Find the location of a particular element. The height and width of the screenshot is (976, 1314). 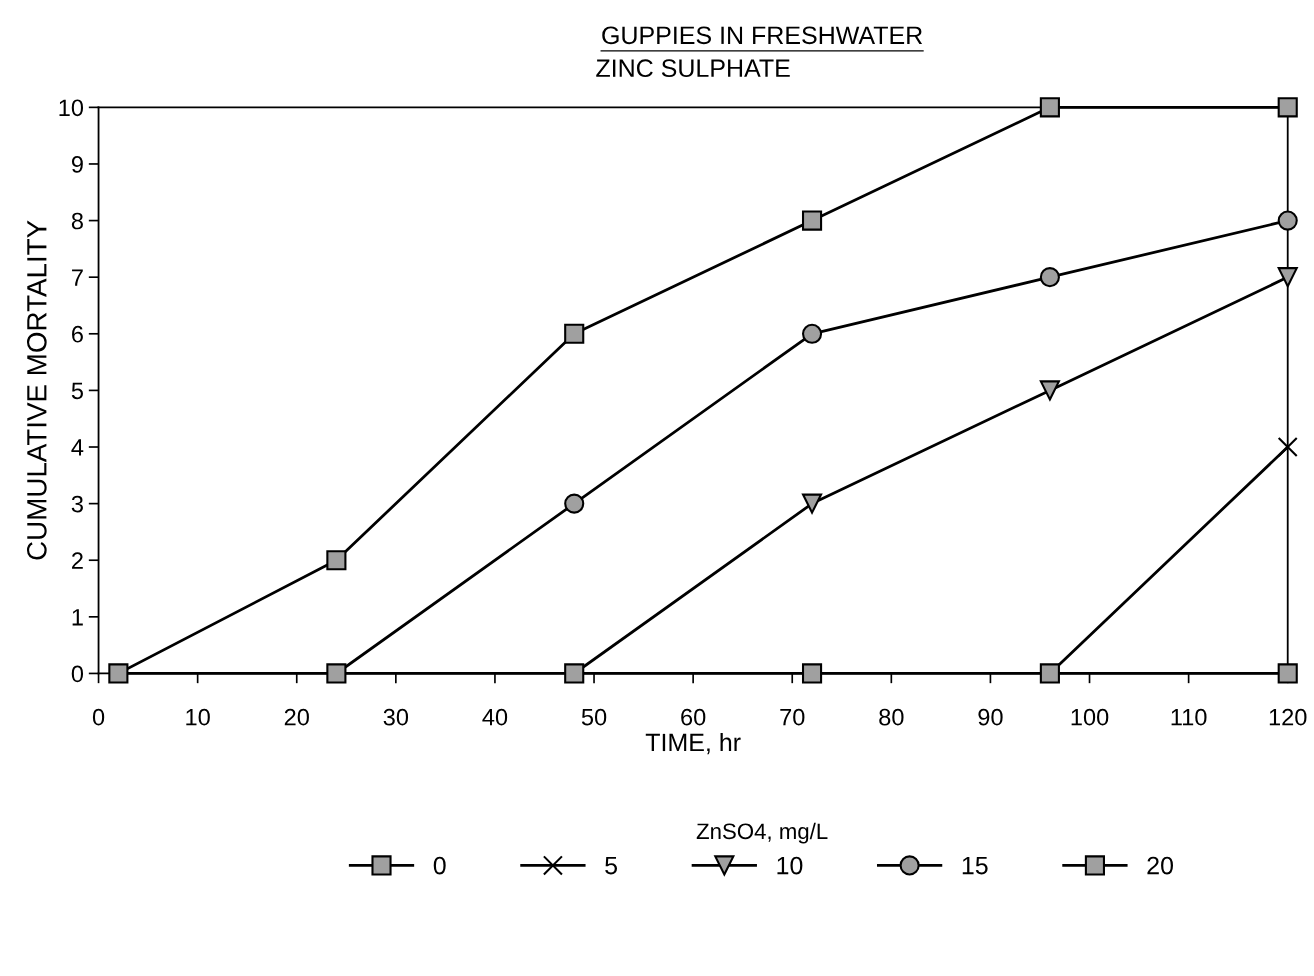

y-tick-label: 7 is located at coordinates (77, 277).